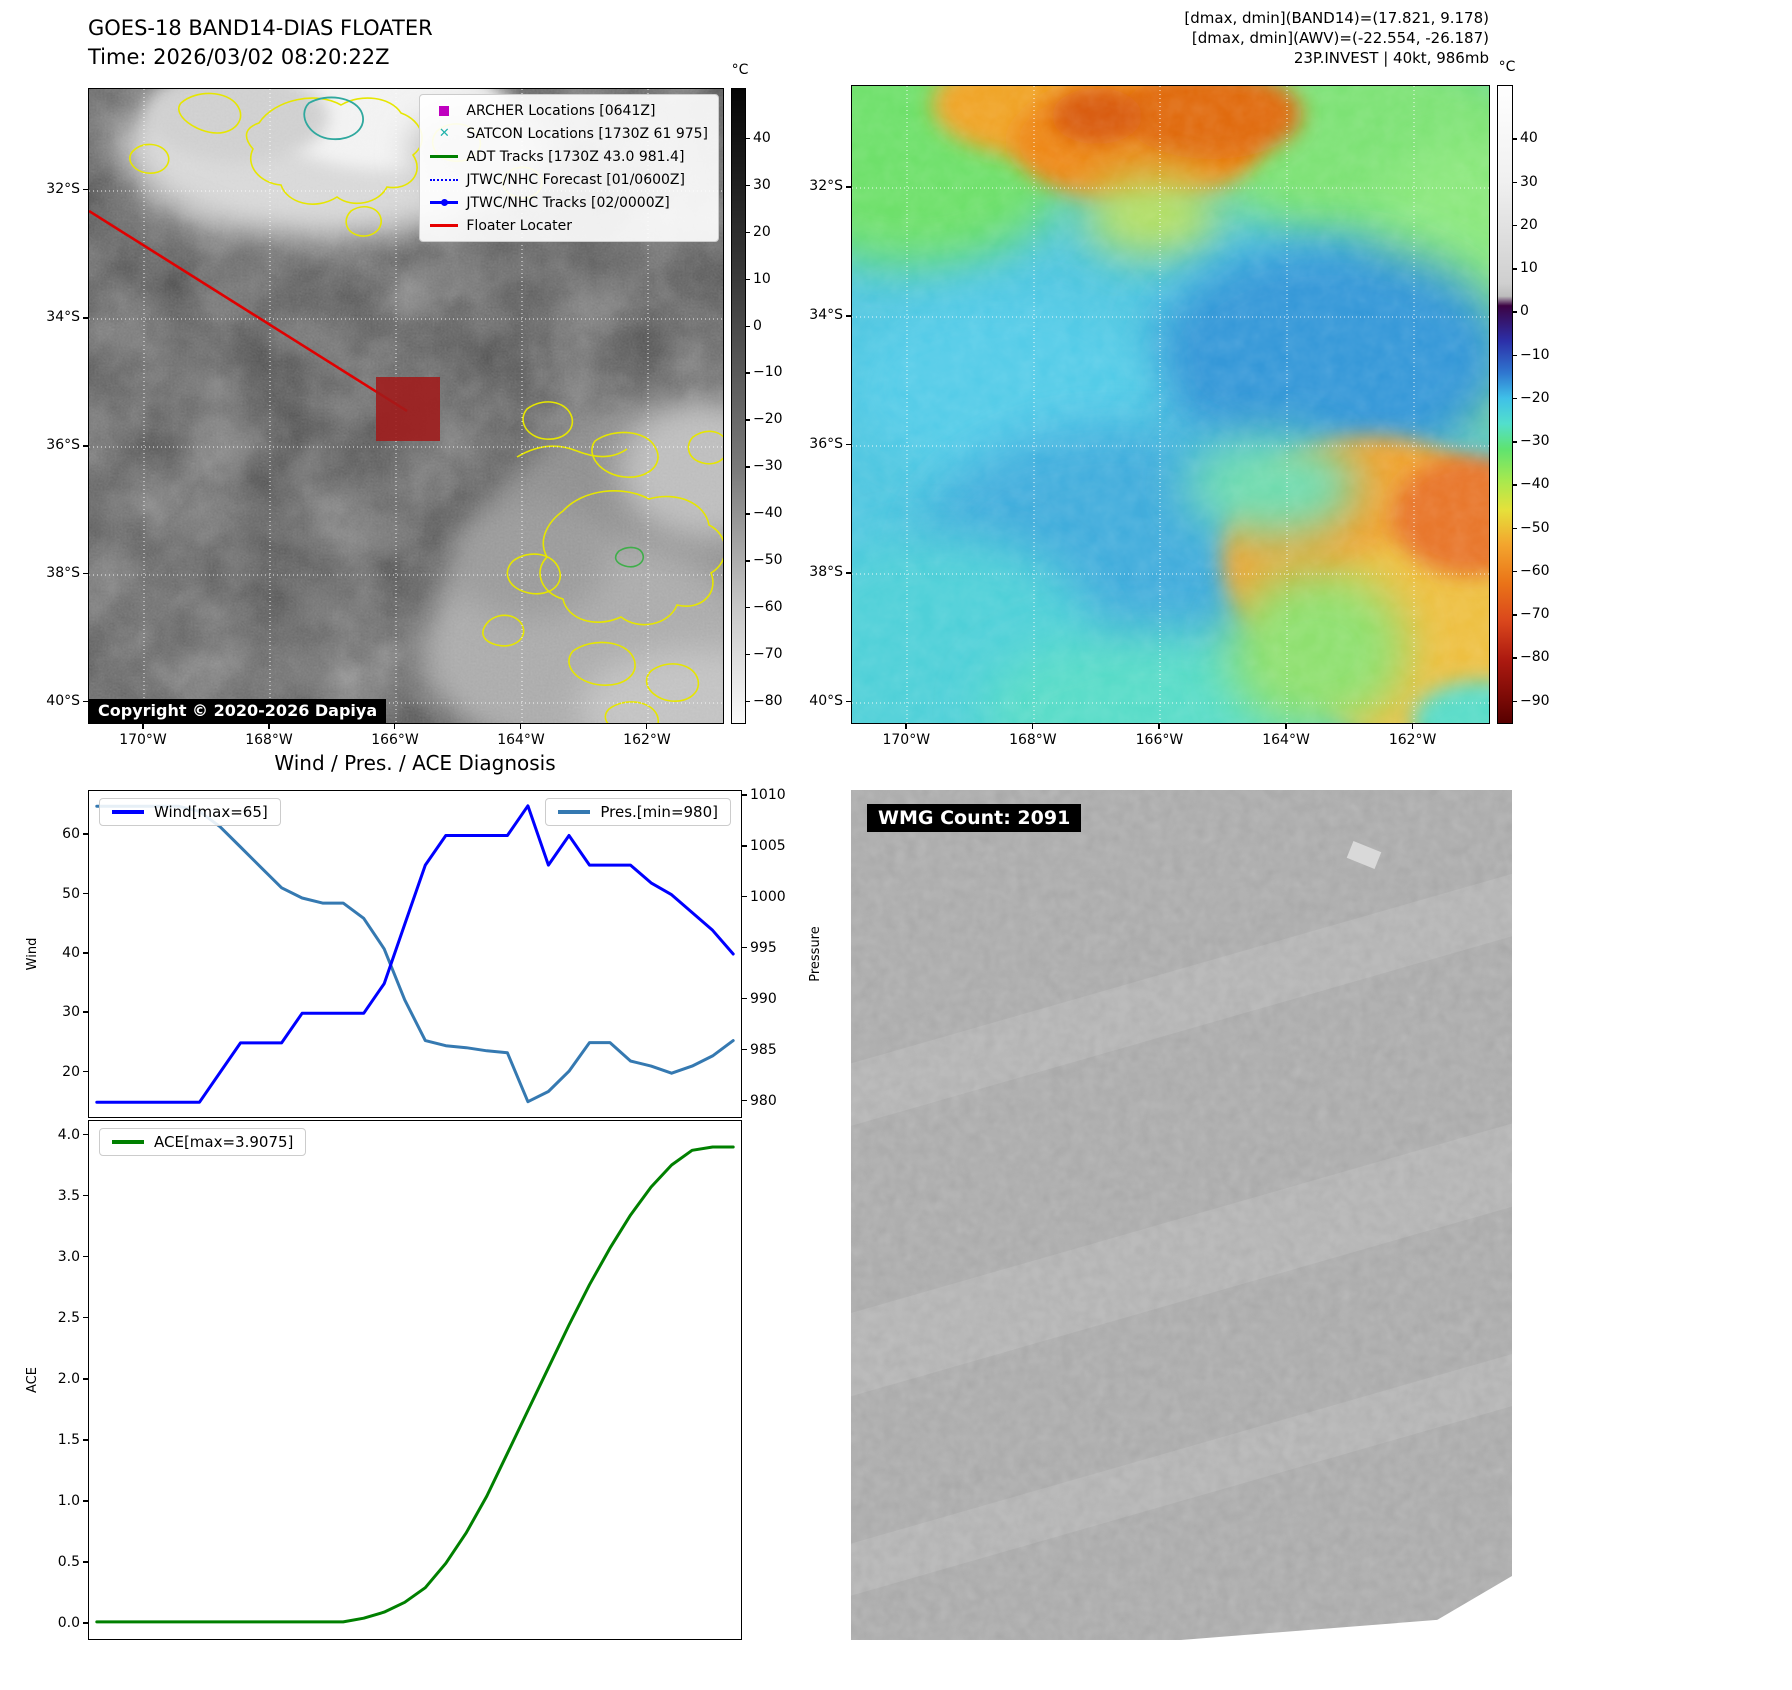 The image size is (1792, 1690). I want to click on ir-colorbar-tick-label: 0, so click(757, 325).